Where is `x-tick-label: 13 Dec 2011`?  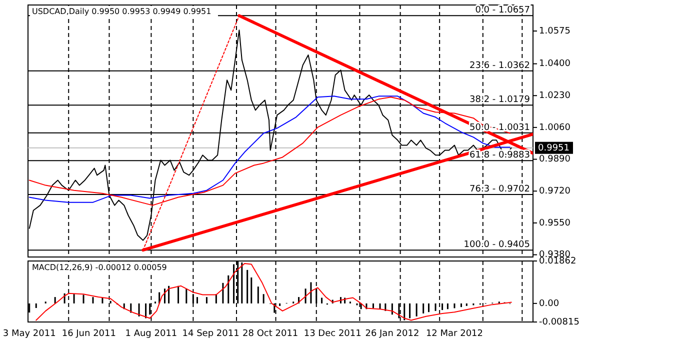
x-tick-label: 13 Dec 2011 is located at coordinates (333, 334).